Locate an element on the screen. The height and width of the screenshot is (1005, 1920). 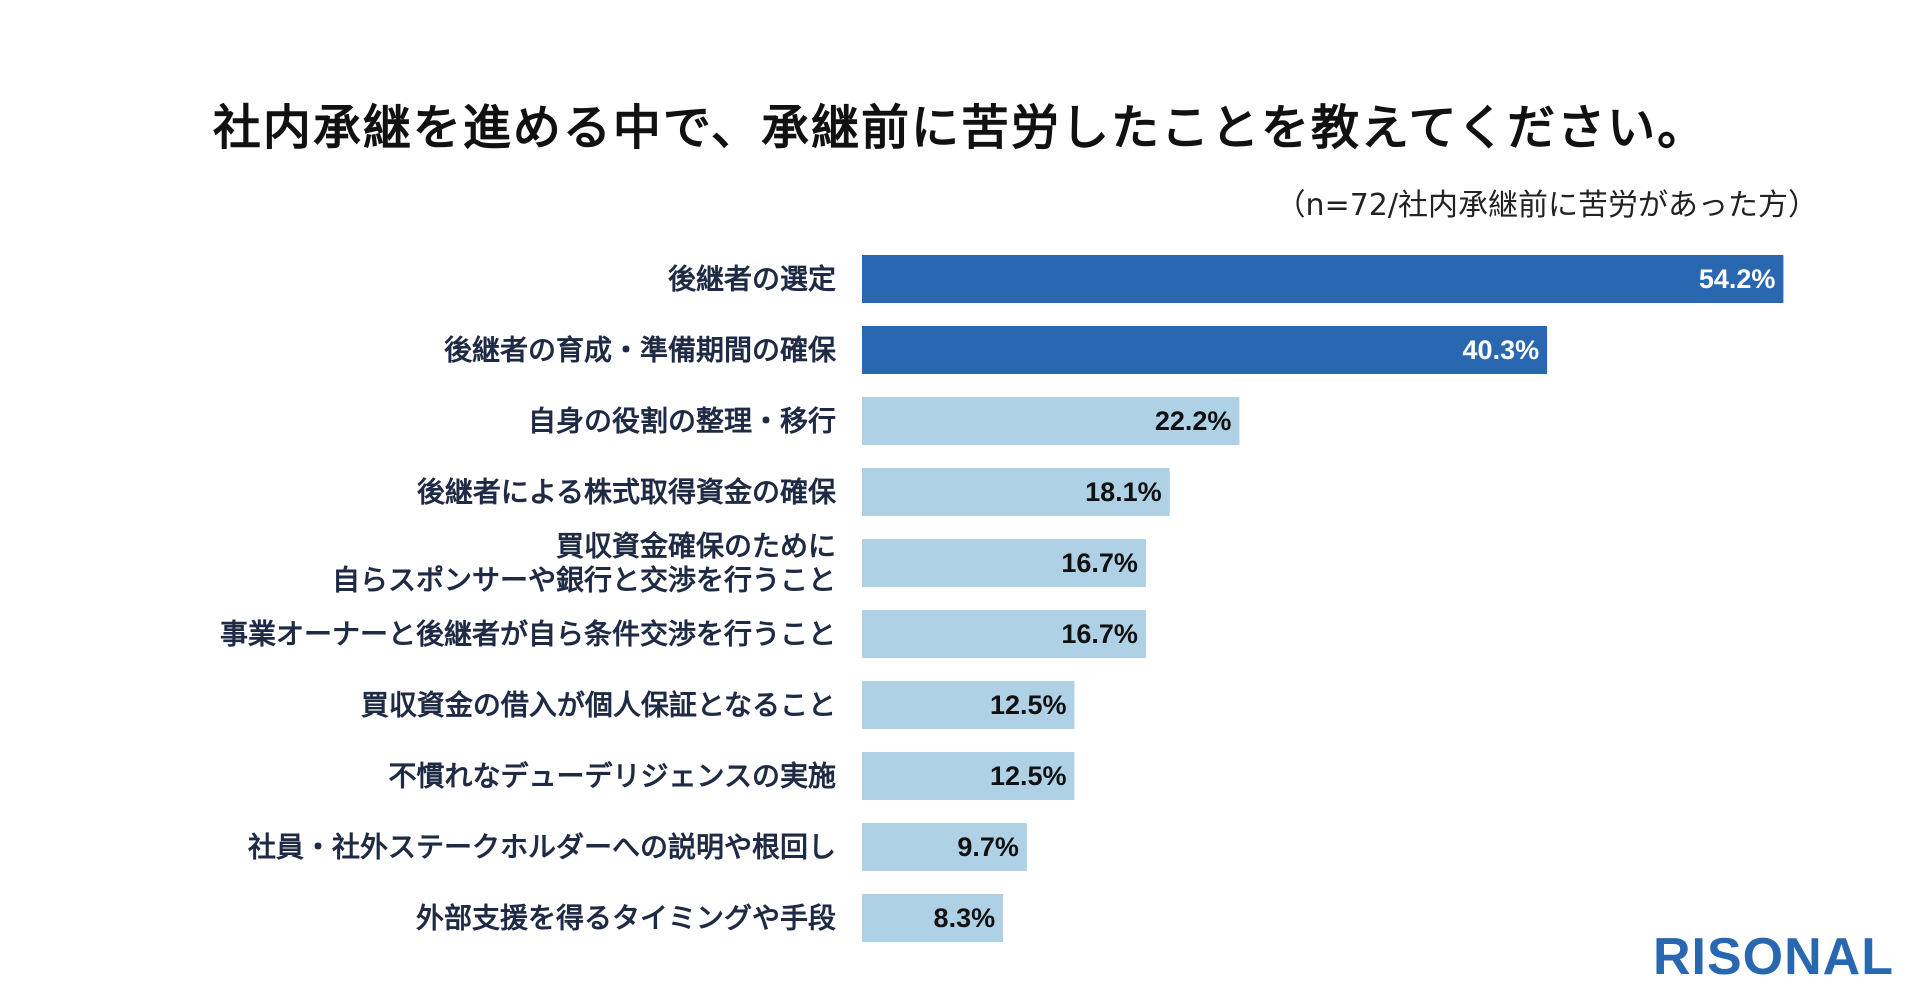
bar-value-label: 9.7% is located at coordinates (988, 847).